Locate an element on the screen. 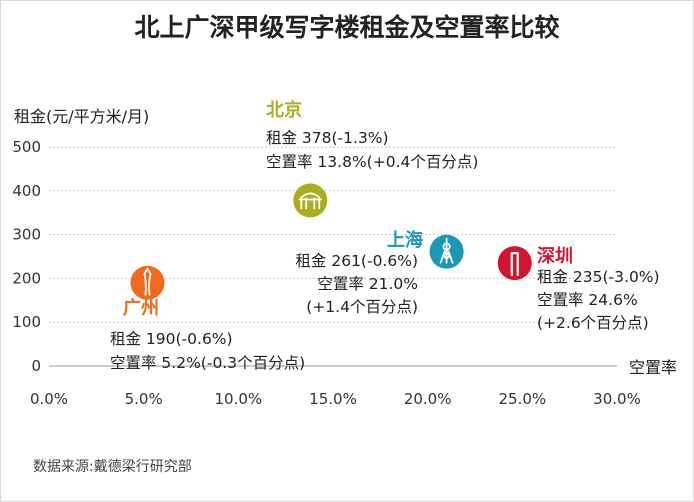  data-label: 空置率 13.8%(+0.4个百分点) is located at coordinates (372, 162).